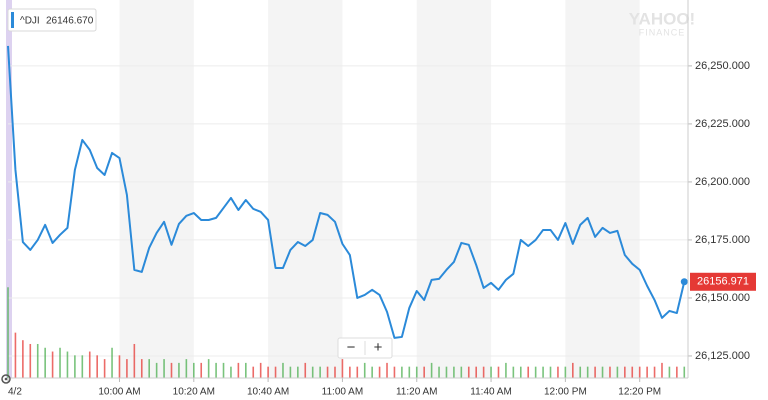 The image size is (768, 400). What do you see at coordinates (684, 282) in the screenshot?
I see `last-point` at bounding box center [684, 282].